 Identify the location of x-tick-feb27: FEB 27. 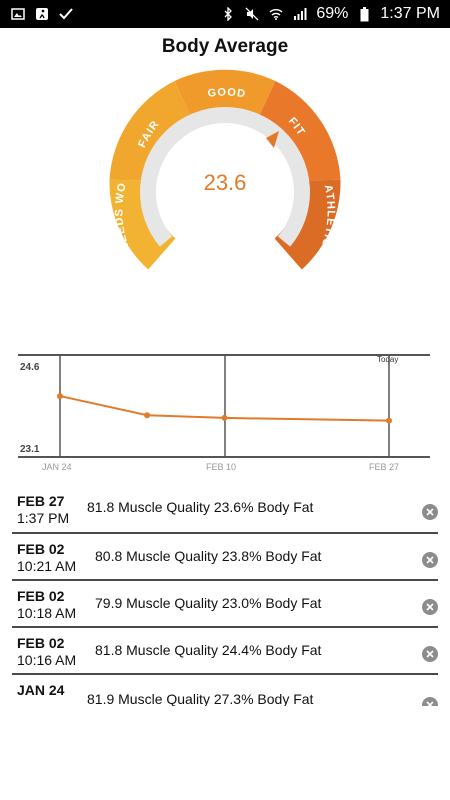
(384, 467).